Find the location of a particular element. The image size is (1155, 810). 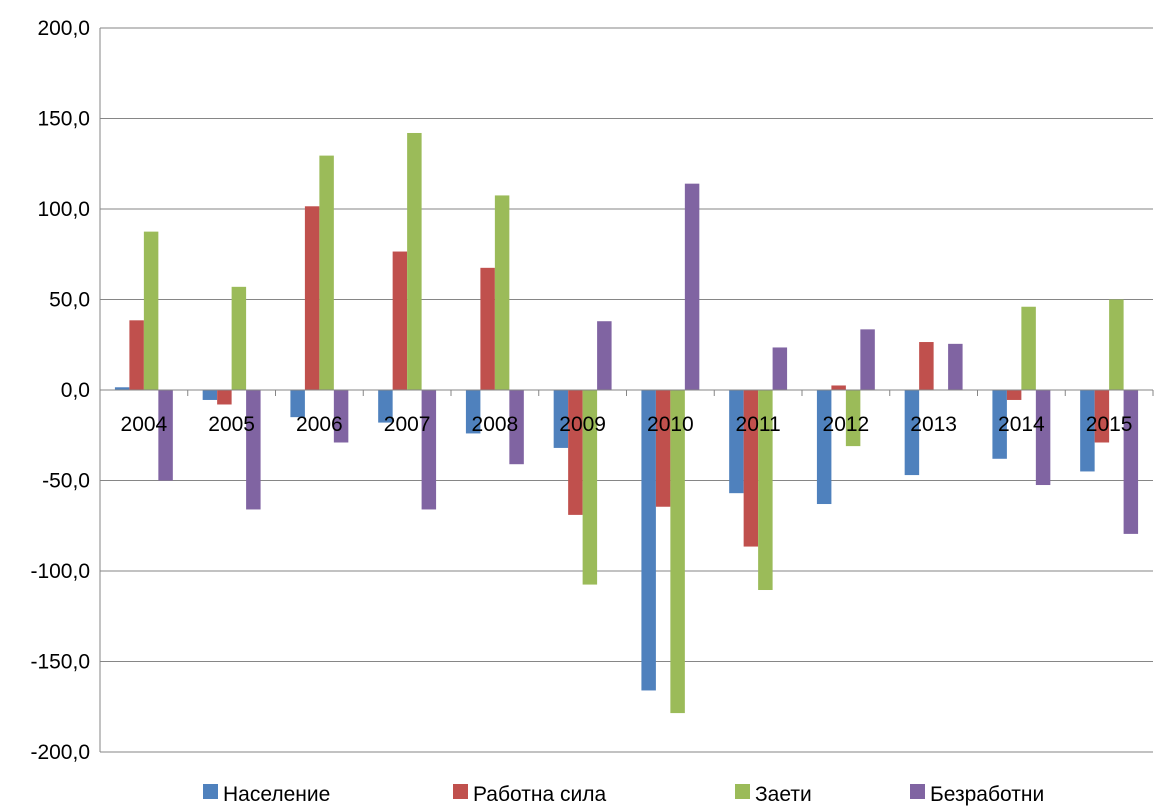

x-tick-label: 2006 is located at coordinates (319, 424).